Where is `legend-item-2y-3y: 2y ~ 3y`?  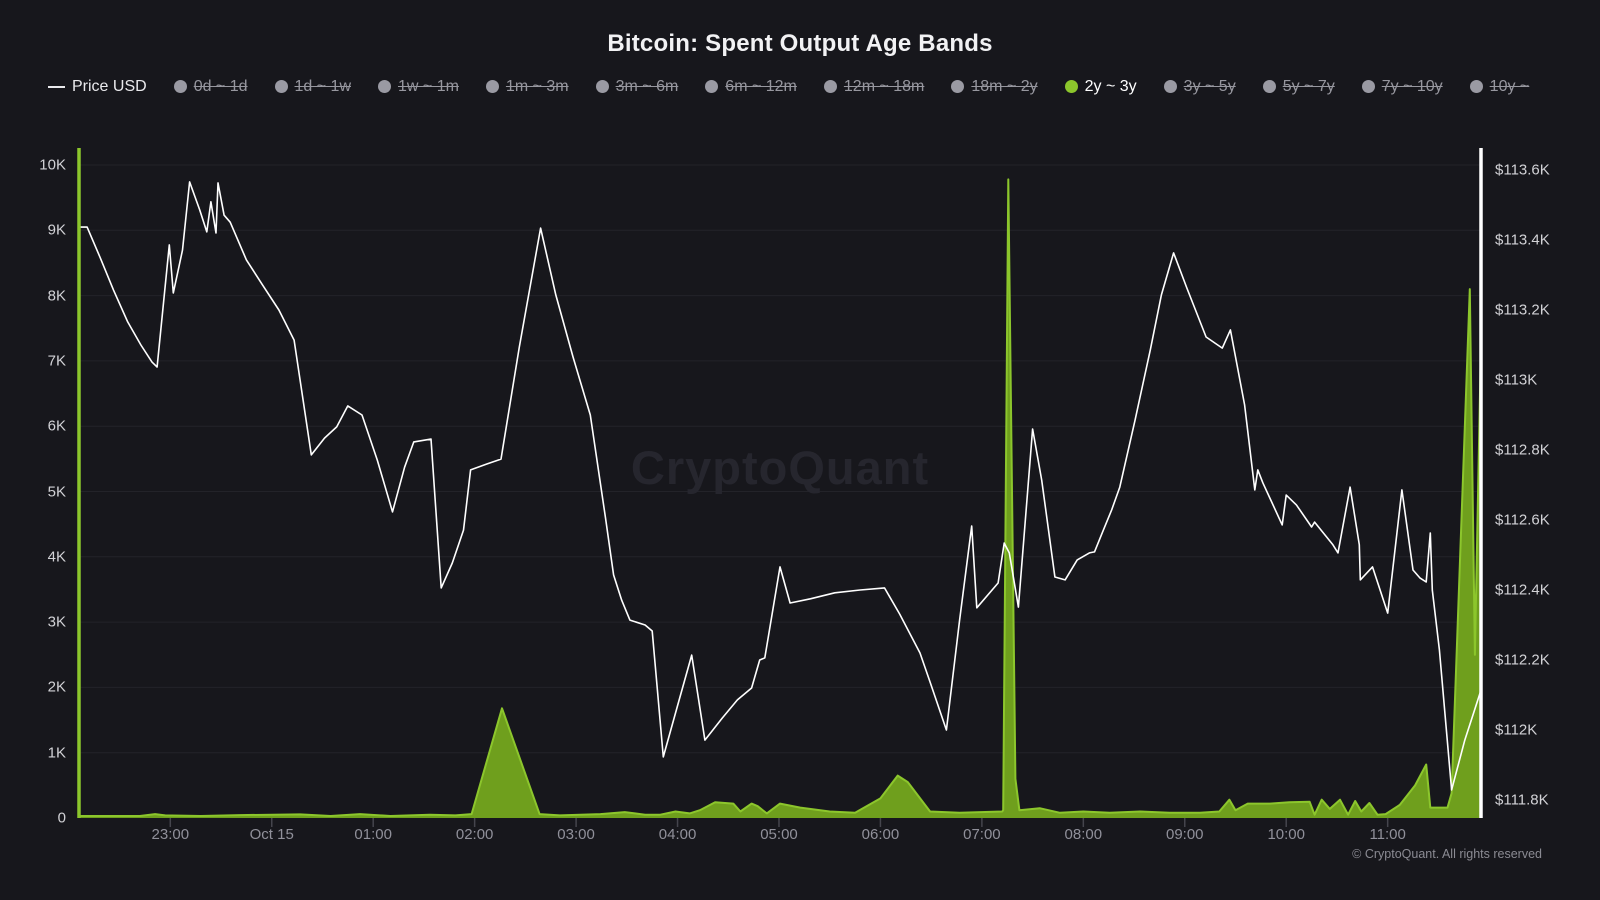 legend-item-2y-3y: 2y ~ 3y is located at coordinates (1100, 86).